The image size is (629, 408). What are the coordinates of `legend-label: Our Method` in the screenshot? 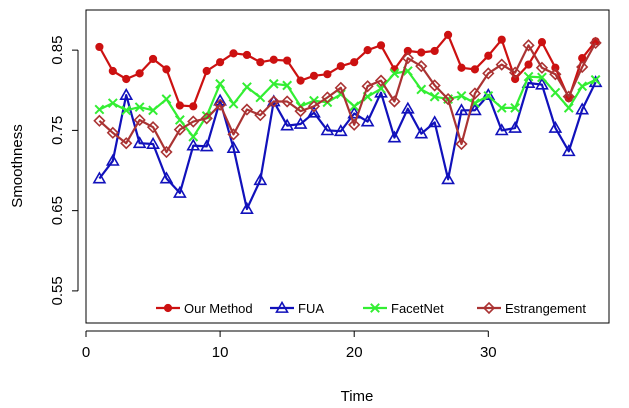 It's located at (218, 308).